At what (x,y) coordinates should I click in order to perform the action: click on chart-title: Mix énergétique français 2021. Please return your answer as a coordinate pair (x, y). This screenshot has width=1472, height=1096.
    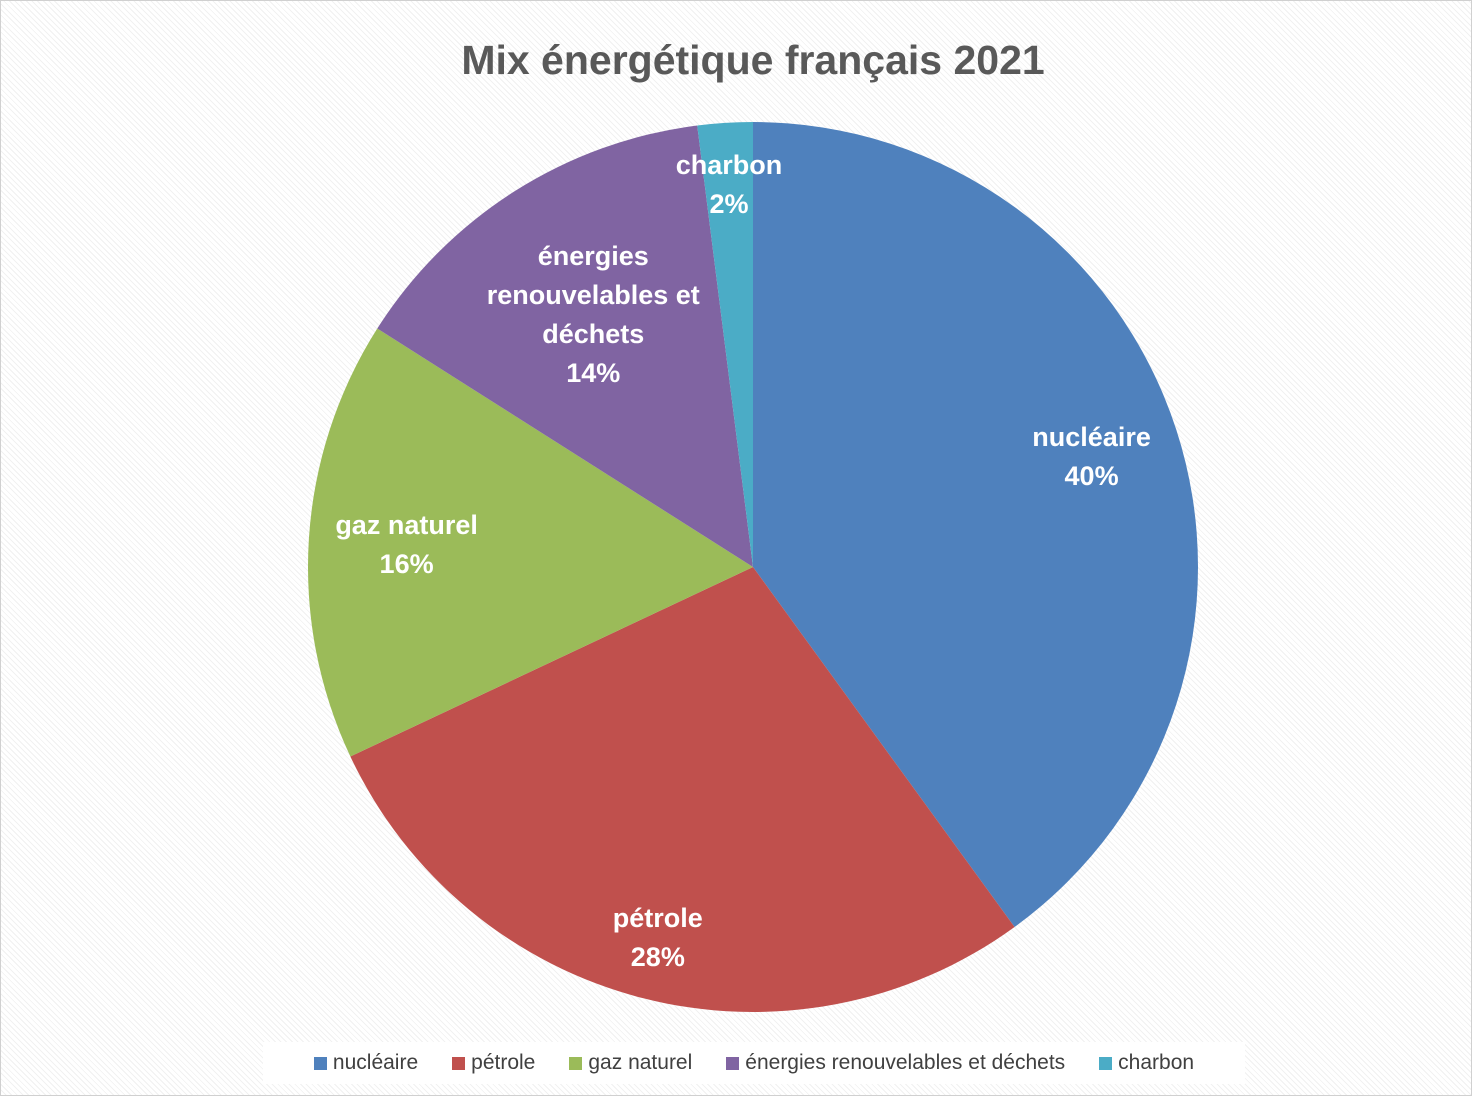
    Looking at the image, I should click on (753, 60).